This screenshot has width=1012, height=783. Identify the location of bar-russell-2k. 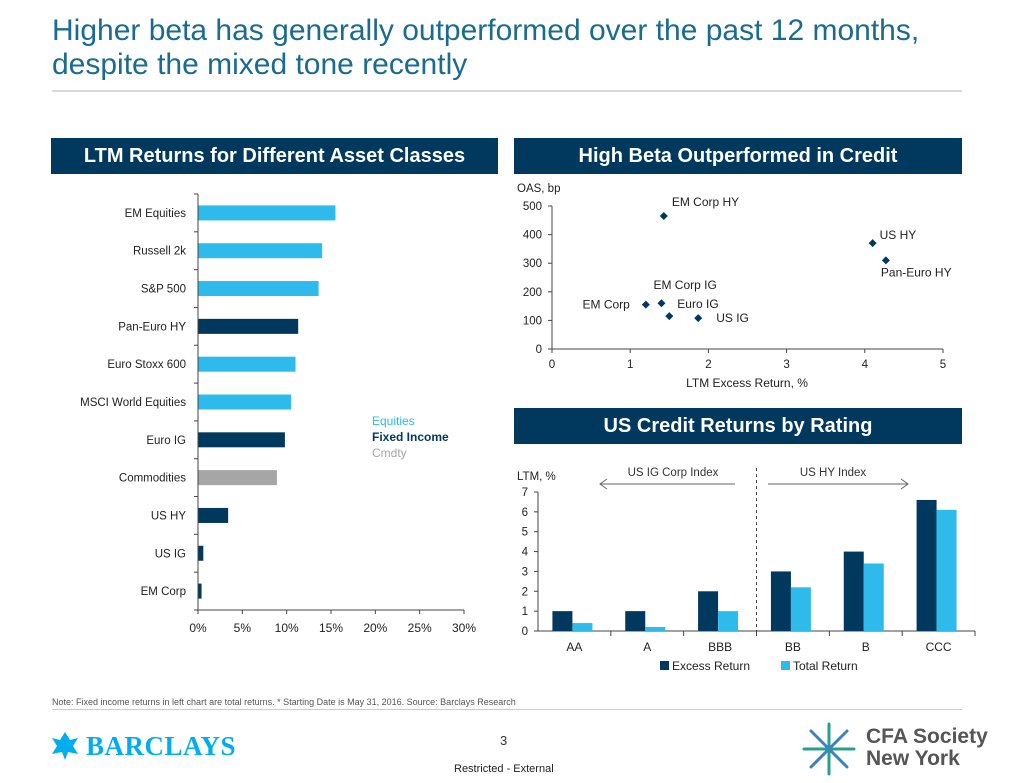
(260, 251).